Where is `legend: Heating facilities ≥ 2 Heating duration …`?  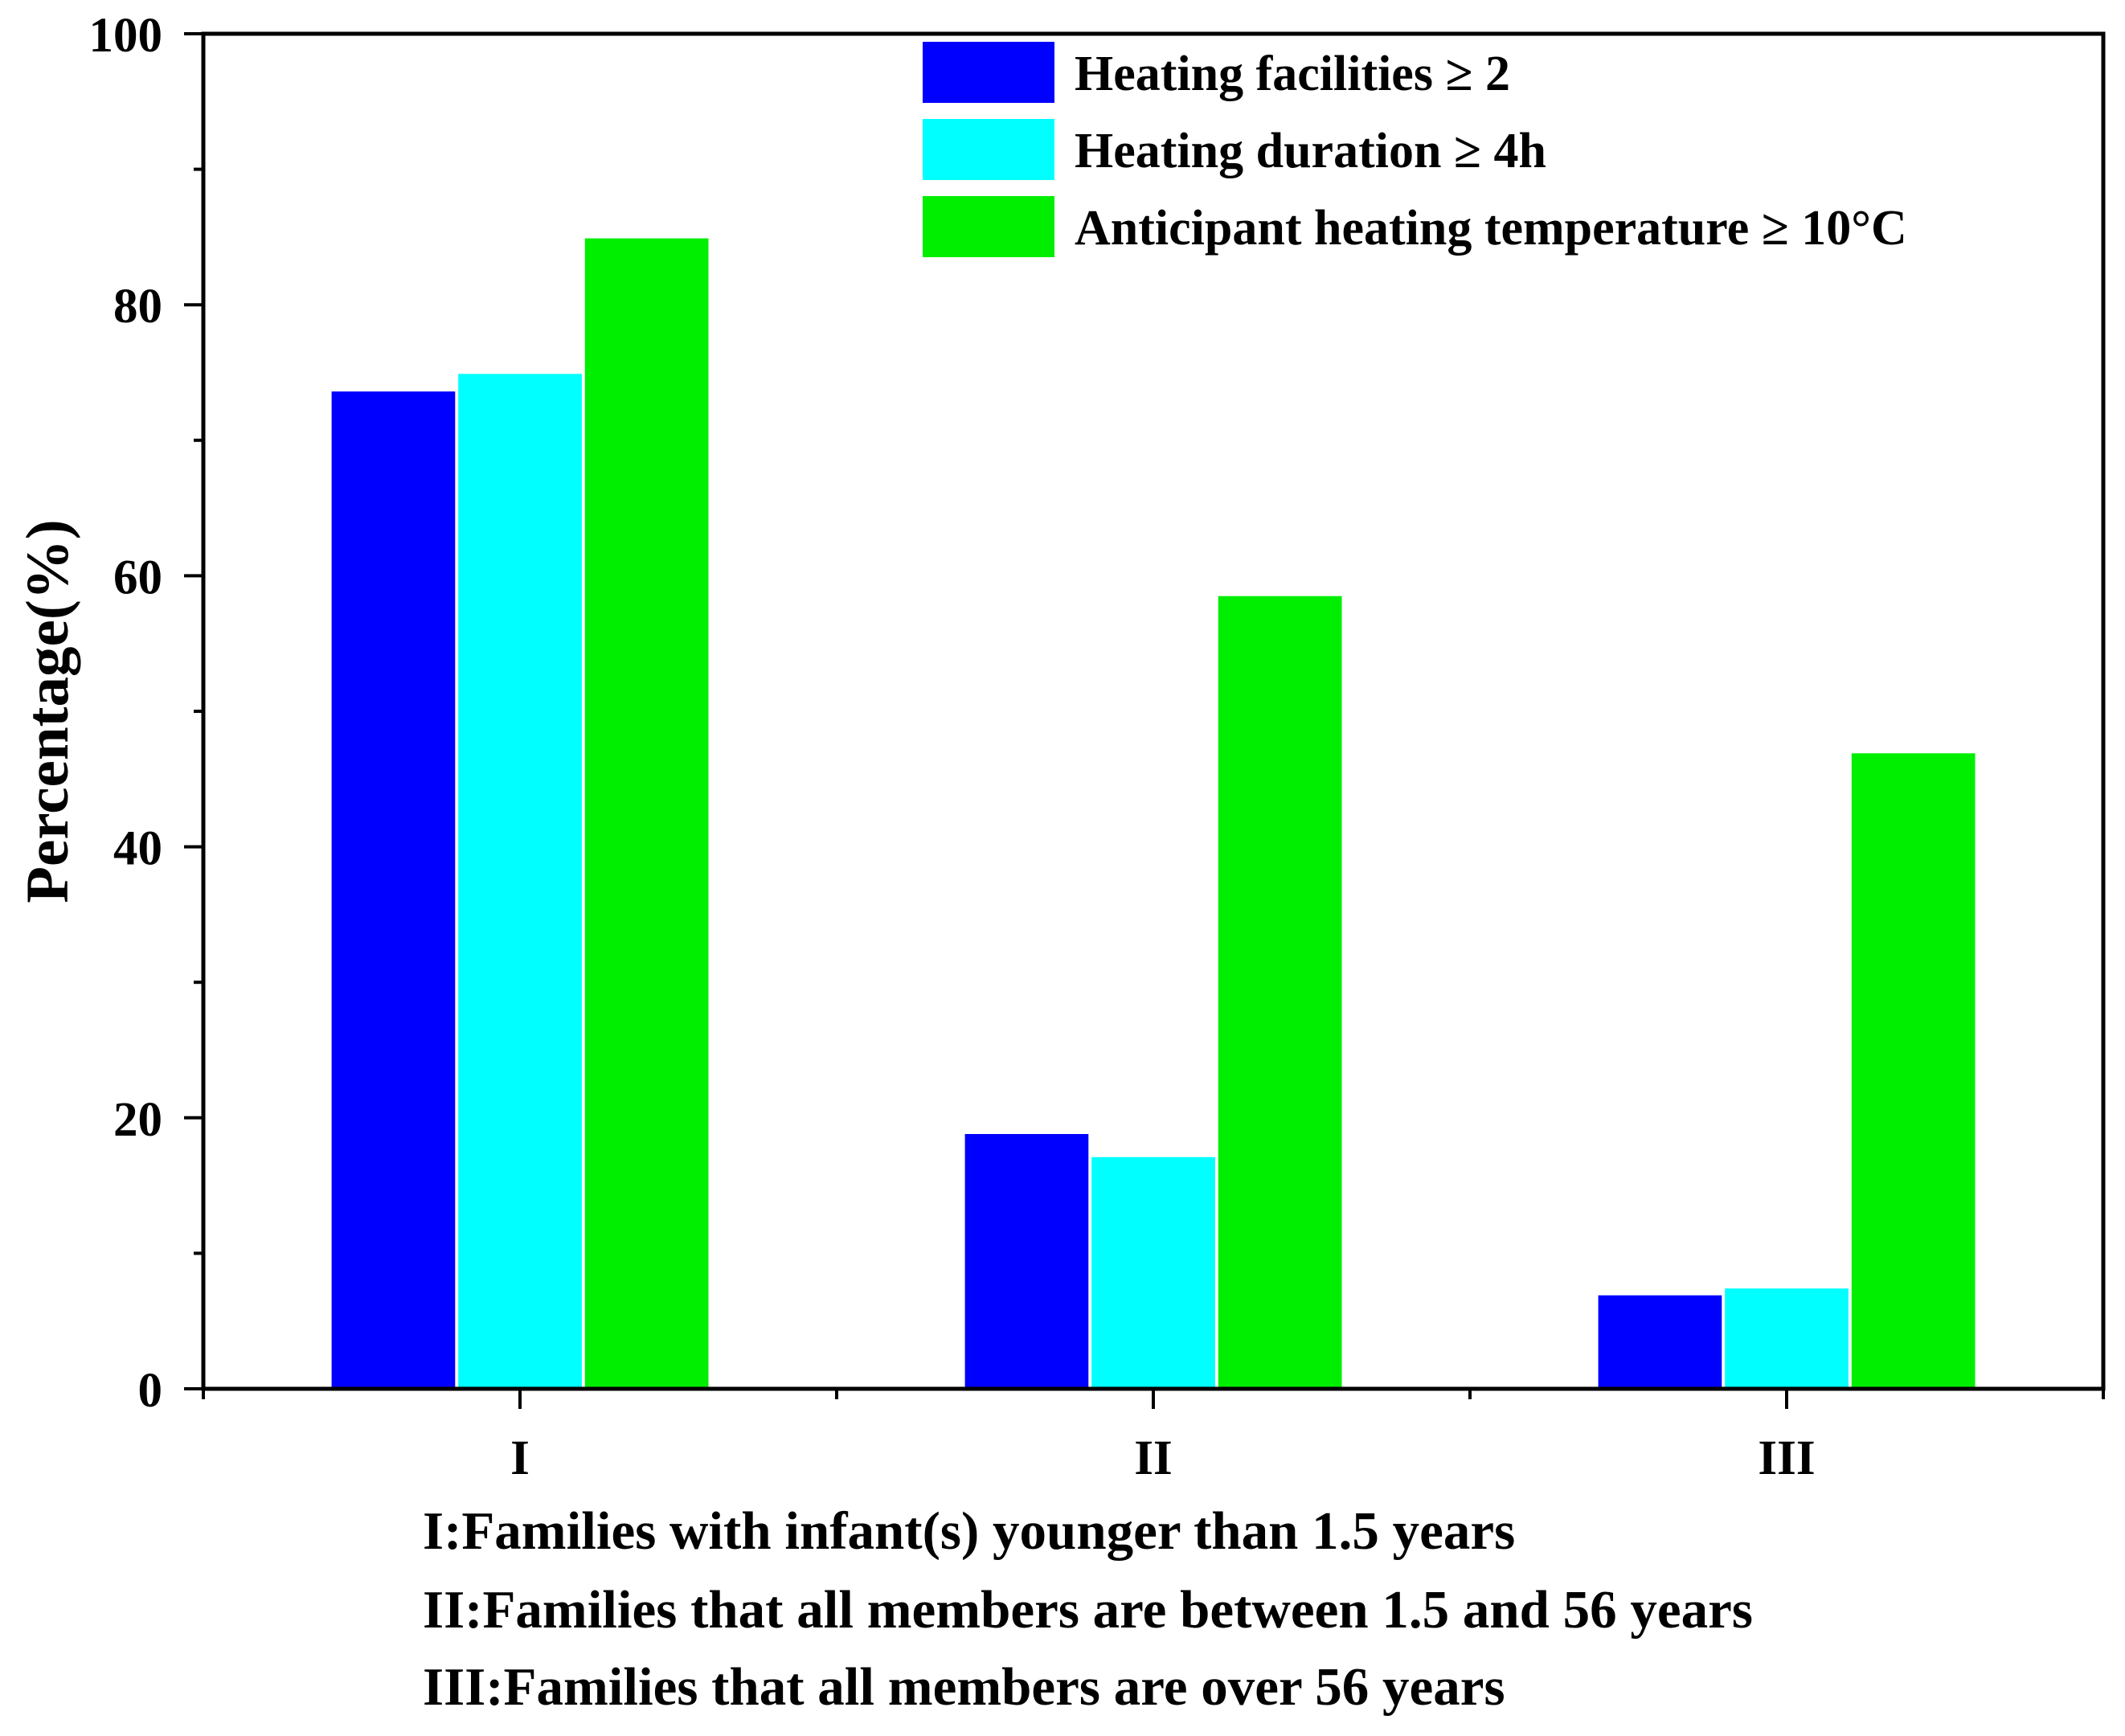
legend: Heating facilities ≥ 2 Heating duration … is located at coordinates (1415, 149).